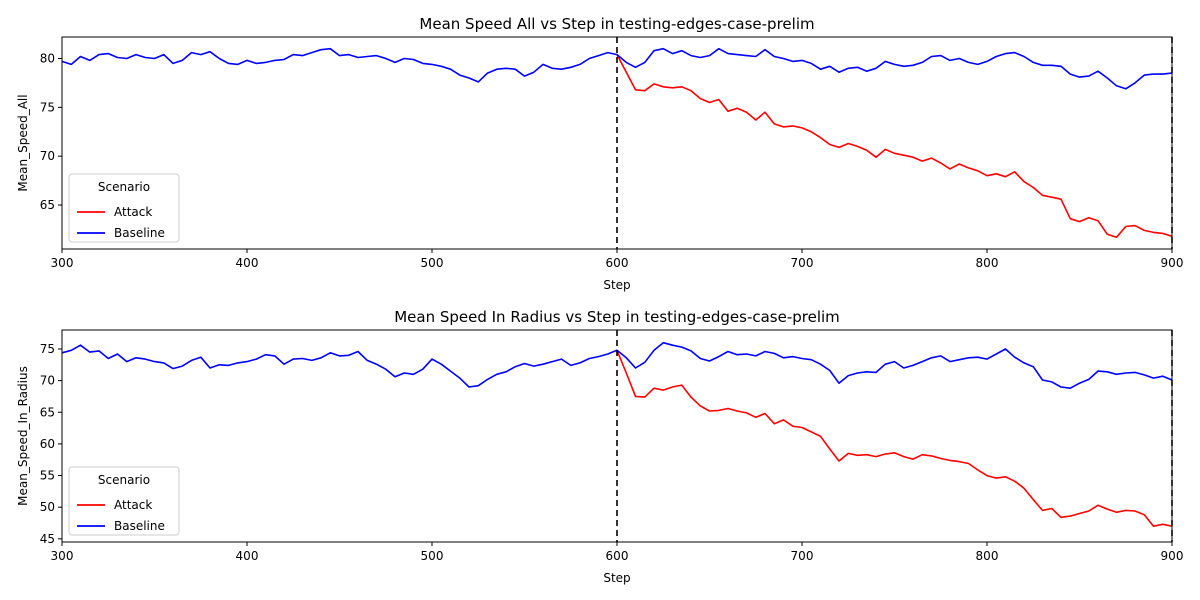 The height and width of the screenshot is (600, 1200). Describe the element at coordinates (47, 507) in the screenshot. I see `y-tick-label-50: 50` at that location.